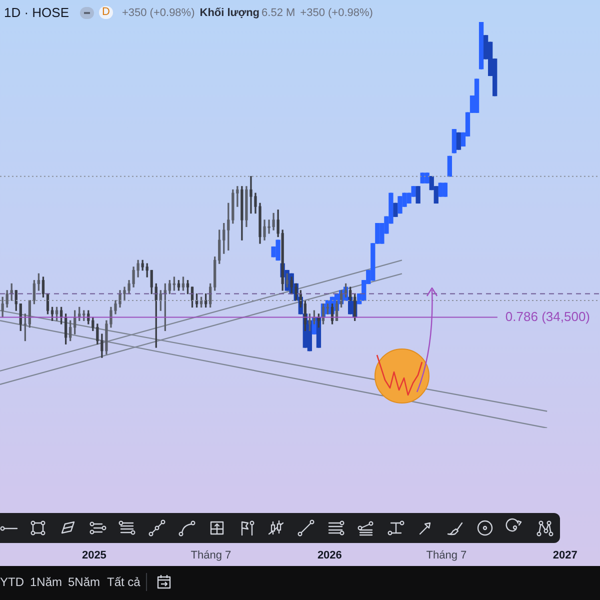 The image size is (600, 600). I want to click on text: 6.52 M, so click(279, 12).